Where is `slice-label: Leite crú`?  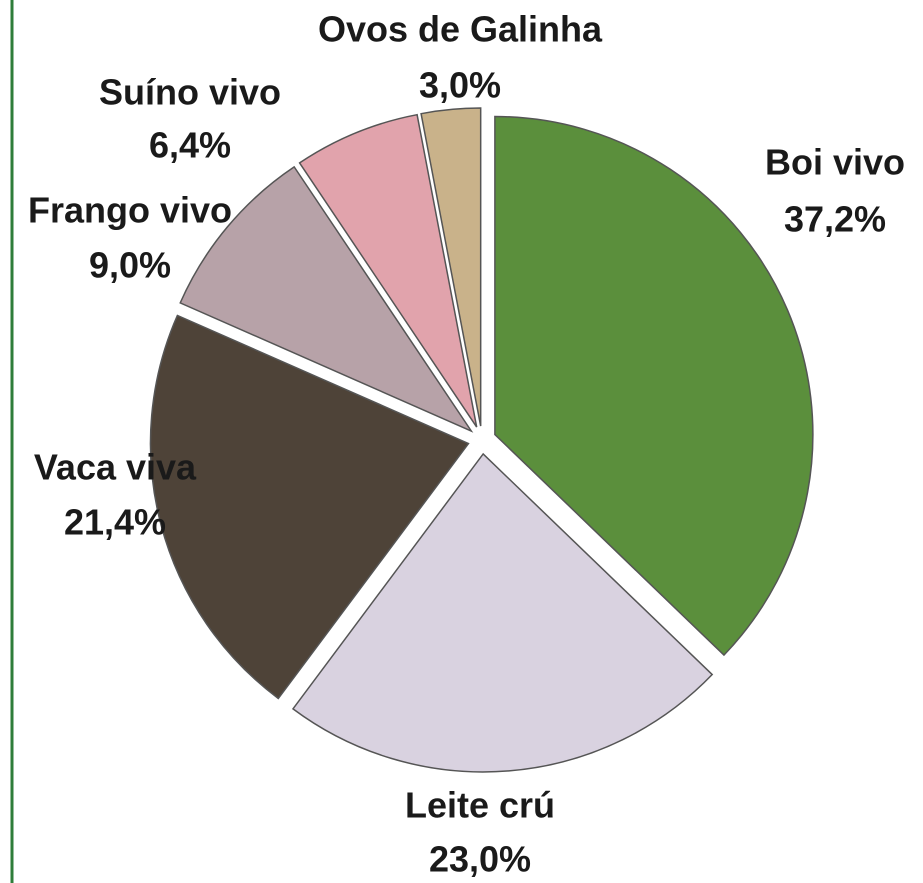
slice-label: Leite crú is located at coordinates (480, 805).